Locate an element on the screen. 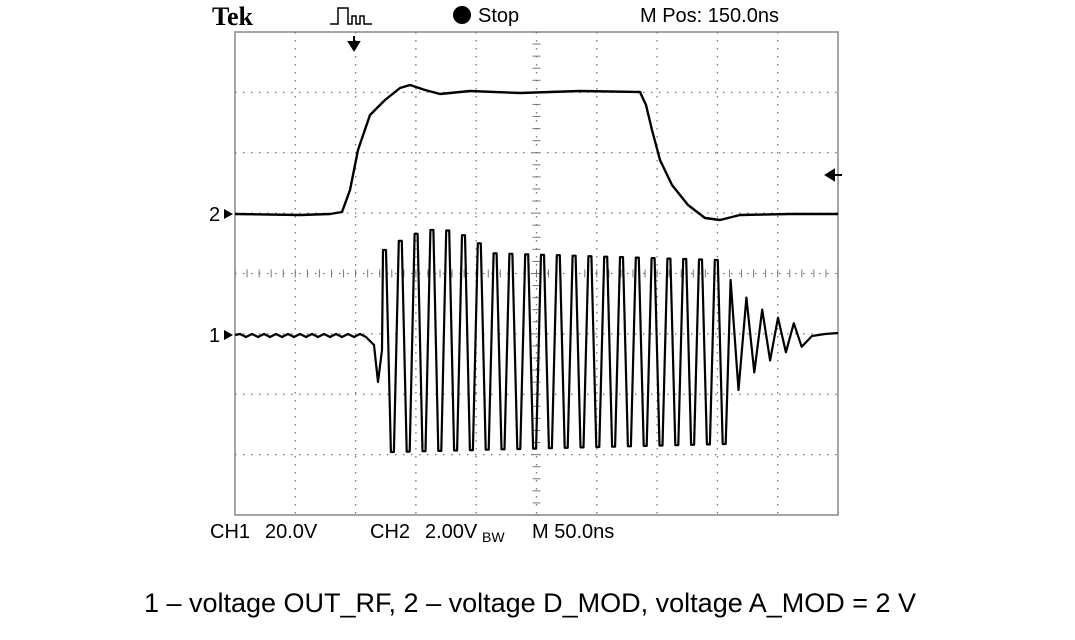 This screenshot has width=1075, height=640. ch2-trace is located at coordinates (536, 152).